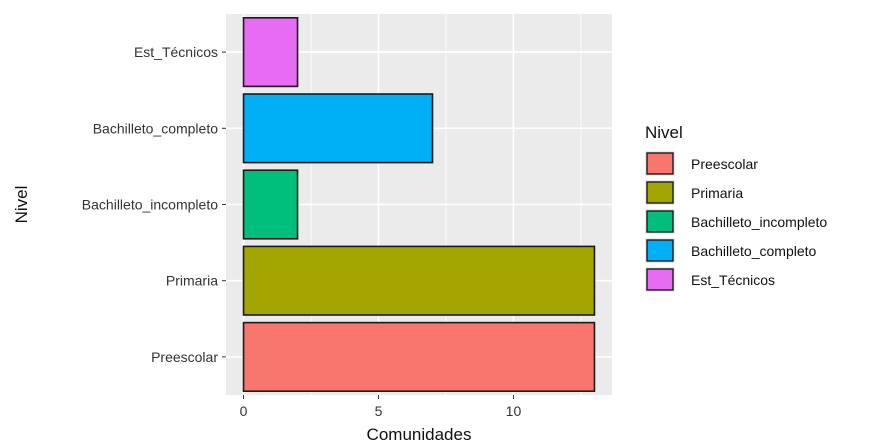 The image size is (869, 447). Describe the element at coordinates (717, 193) in the screenshot. I see `legend-label: Primaria` at that location.